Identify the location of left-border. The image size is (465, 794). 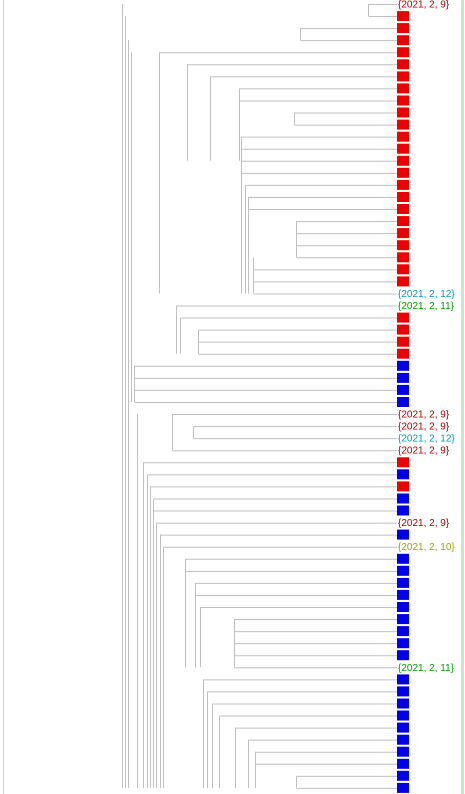
(3, 397).